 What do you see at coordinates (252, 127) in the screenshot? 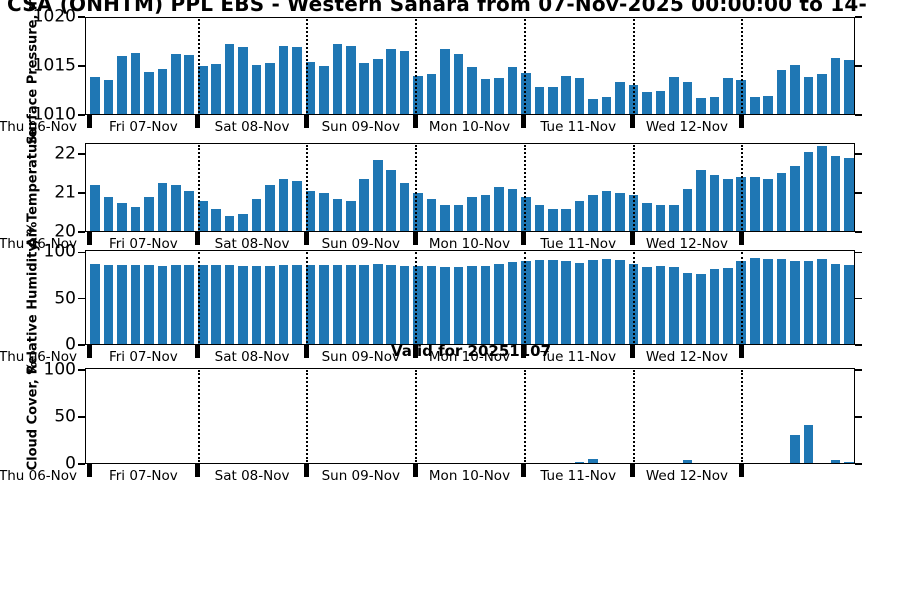
I see `x-tick-label: Sat 08-Nov` at bounding box center [252, 127].